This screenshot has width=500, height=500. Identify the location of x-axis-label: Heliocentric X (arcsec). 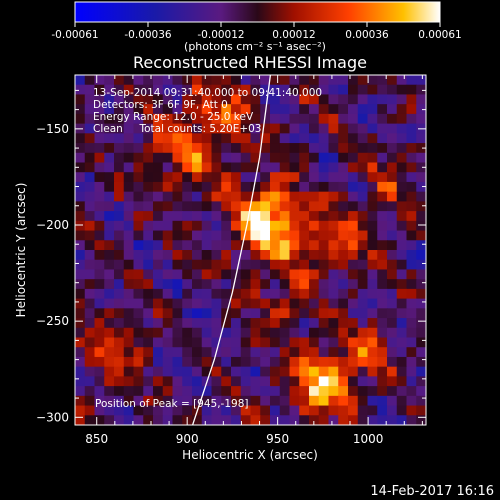
(250, 455).